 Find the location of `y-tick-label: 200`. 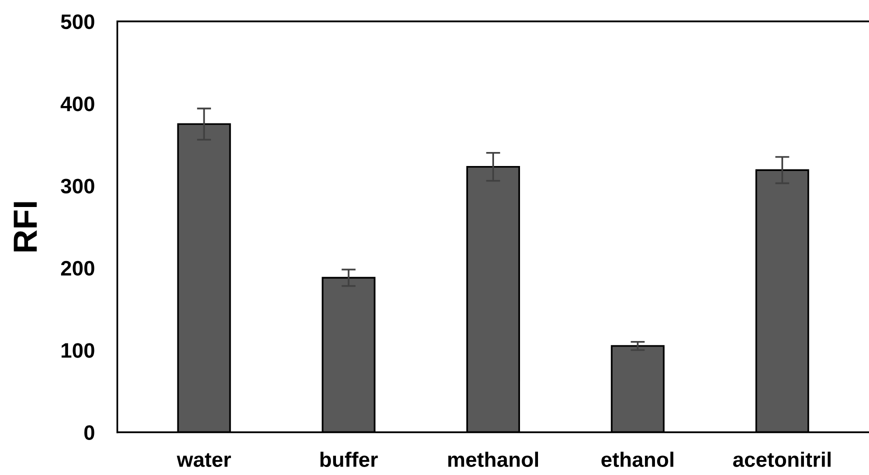

y-tick-label: 200 is located at coordinates (77, 268).